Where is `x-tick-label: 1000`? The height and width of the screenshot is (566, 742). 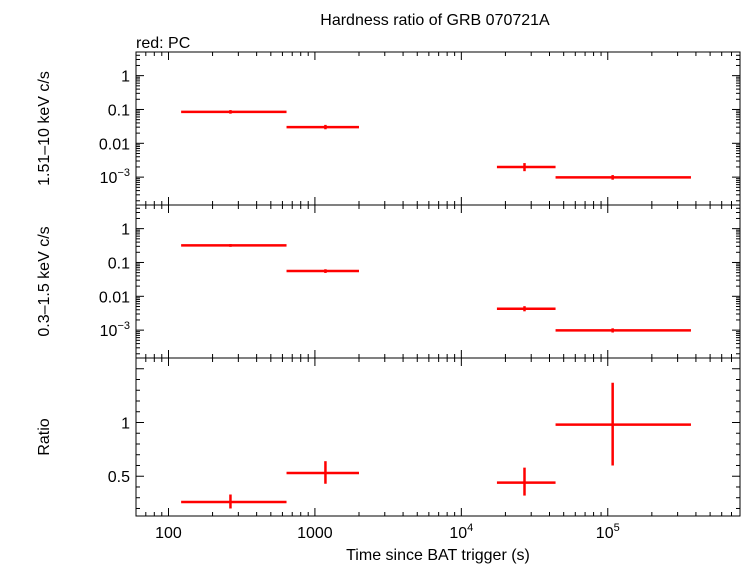 x-tick-label: 1000 is located at coordinates (315, 533).